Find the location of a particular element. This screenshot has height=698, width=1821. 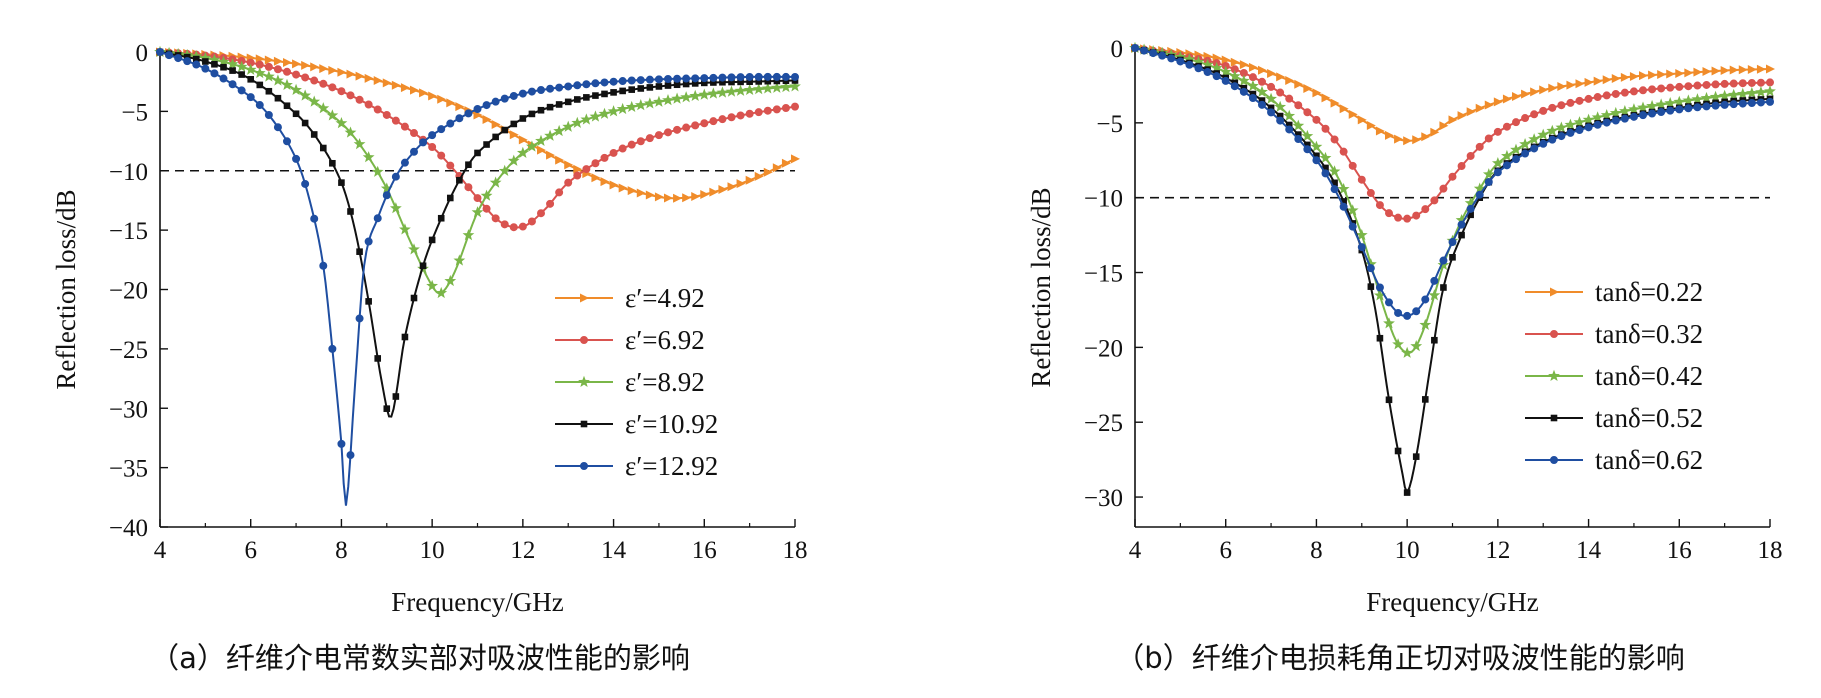

y-tick-label: −35 is located at coordinates (128, 469).